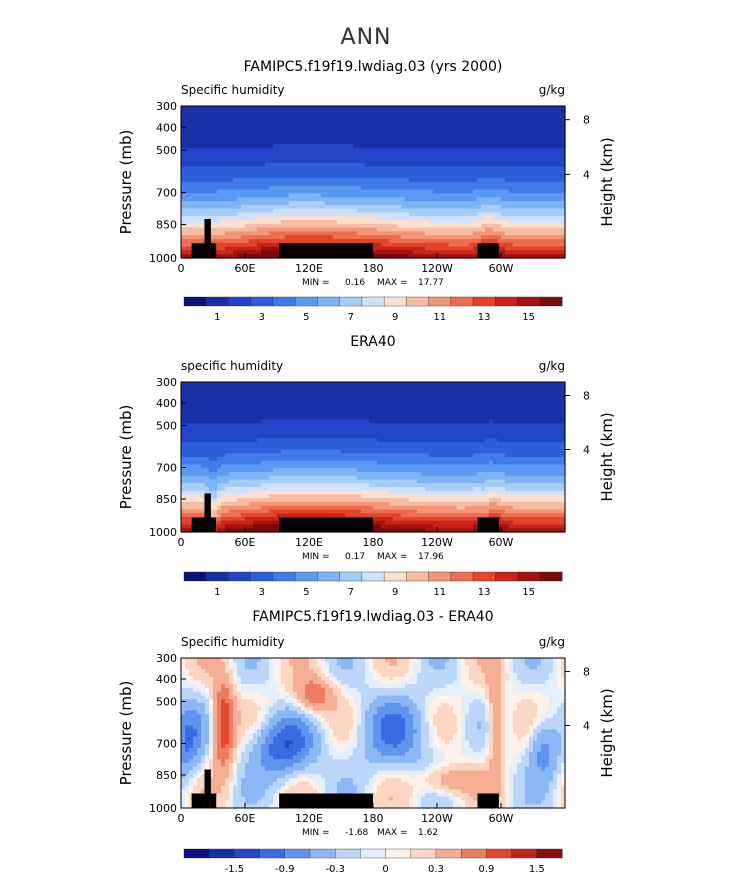 Image resolution: width=733 pixels, height=888 pixels. What do you see at coordinates (309, 268) in the screenshot?
I see `x-tick-label: 120E` at bounding box center [309, 268].